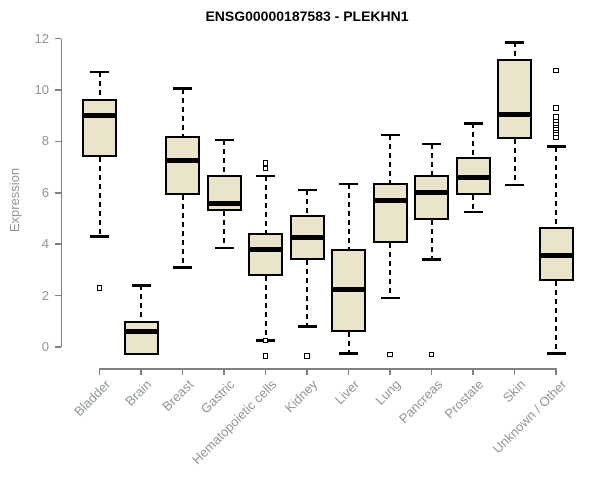 This screenshot has height=500, width=600. Describe the element at coordinates (390, 158) in the screenshot. I see `whisker-upper-lung` at that location.